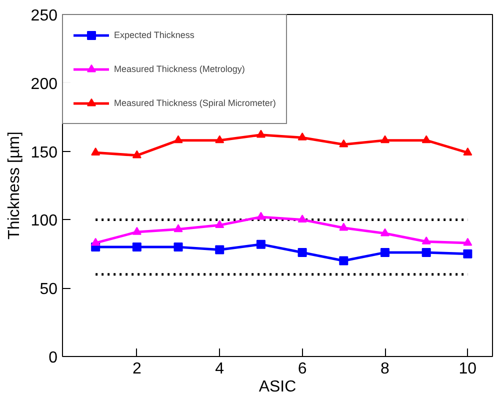  I want to click on y-axis-title: Thickness [µm], so click(14, 186).